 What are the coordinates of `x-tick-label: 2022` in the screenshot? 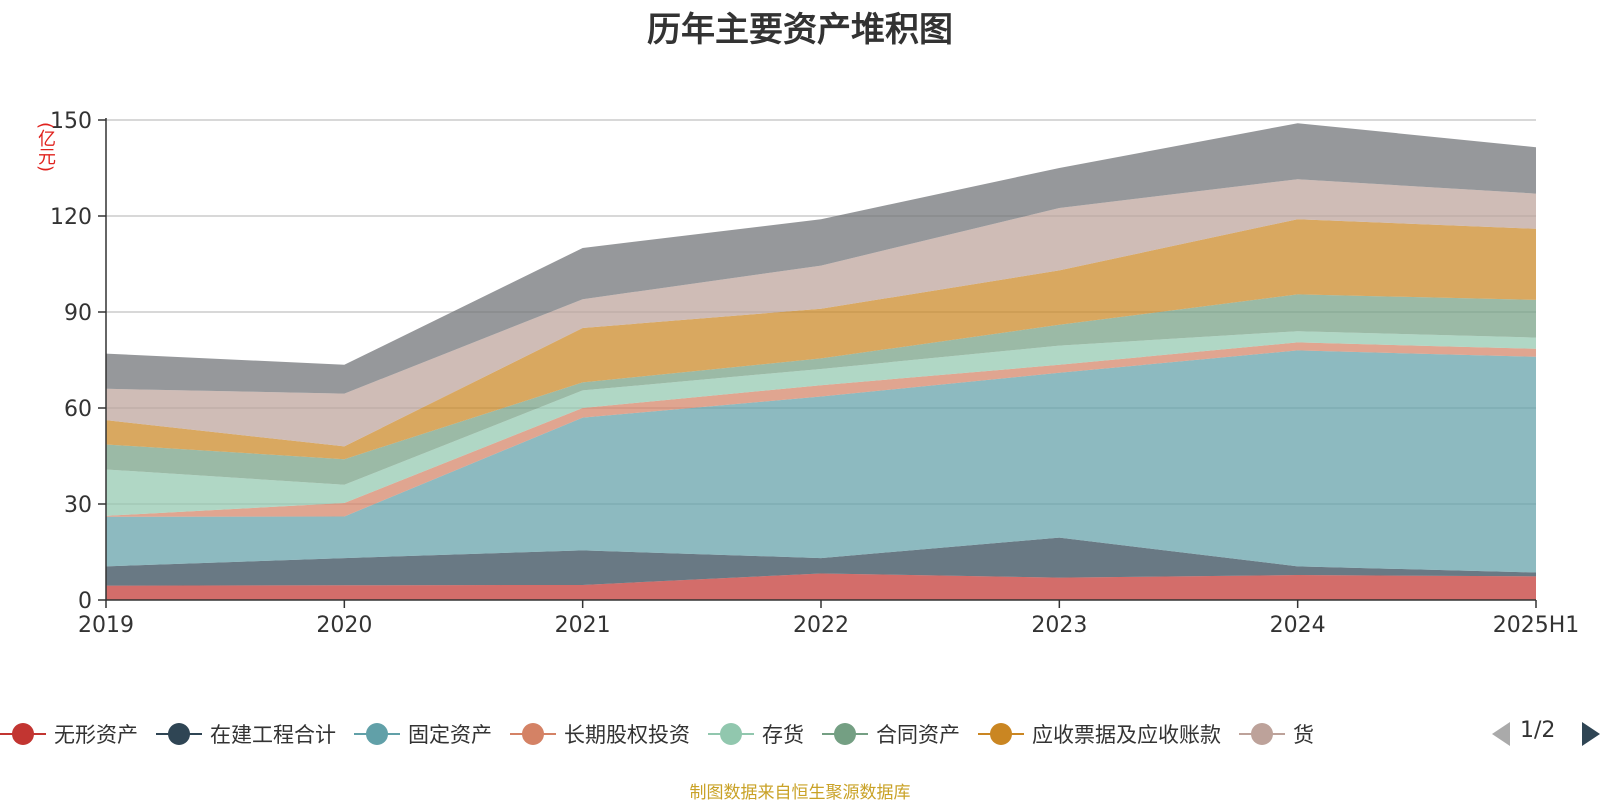 It's located at (821, 625).